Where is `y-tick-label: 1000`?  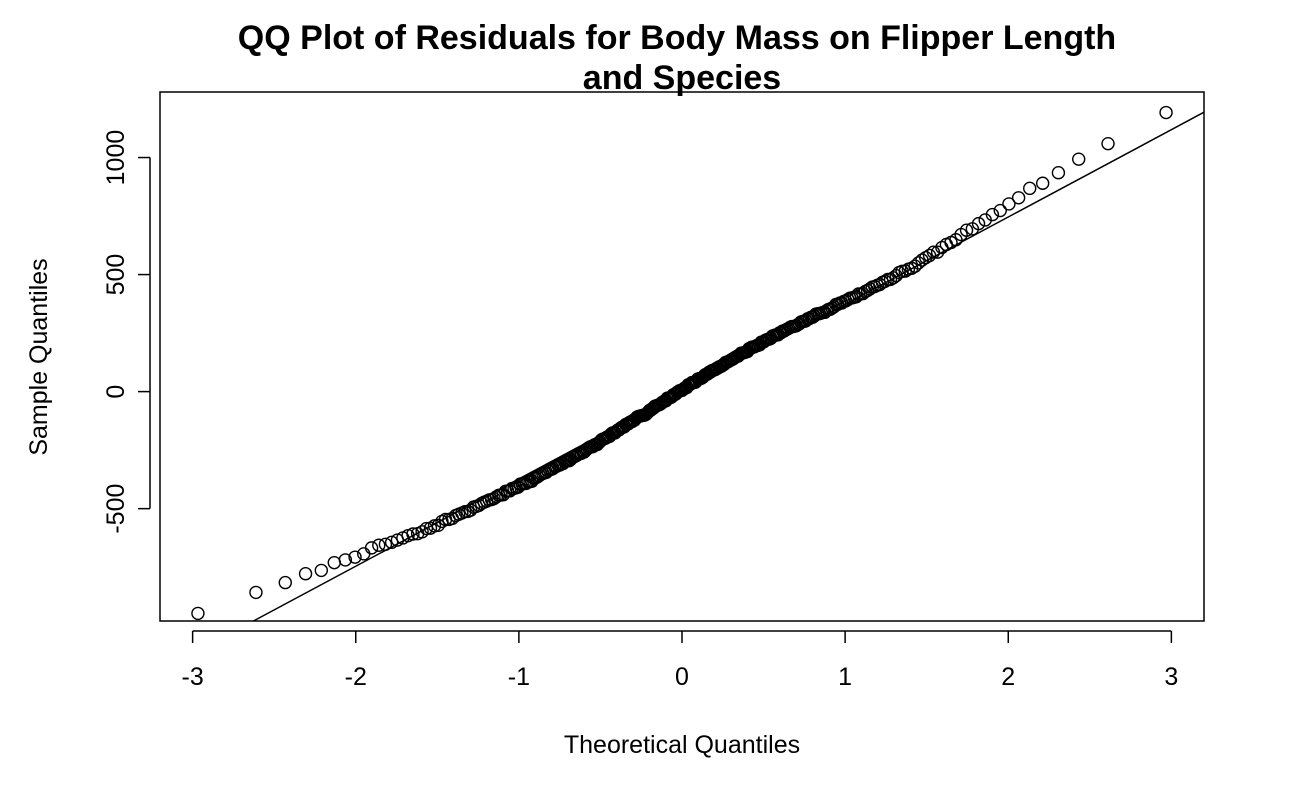
y-tick-label: 1000 is located at coordinates (116, 158).